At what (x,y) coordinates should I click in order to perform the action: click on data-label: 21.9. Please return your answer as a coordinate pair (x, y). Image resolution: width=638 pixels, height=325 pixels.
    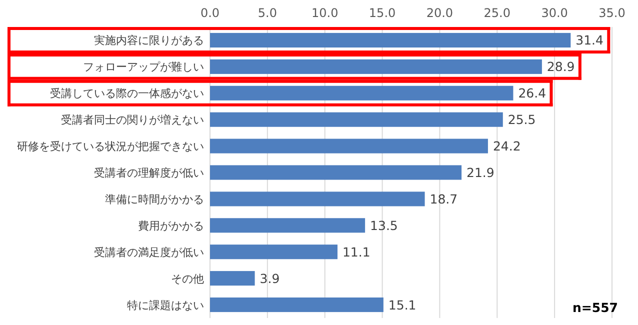
    Looking at the image, I should click on (480, 172).